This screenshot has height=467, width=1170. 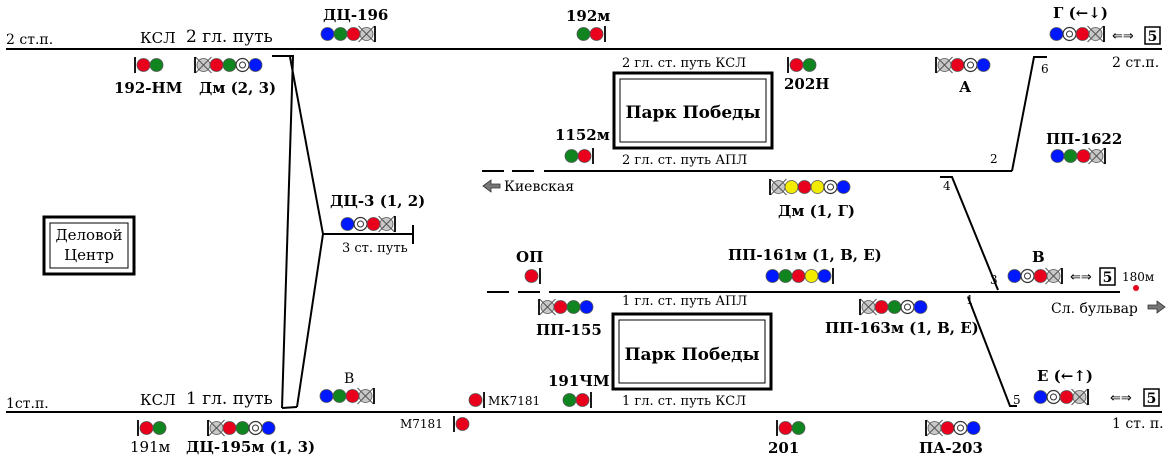 I want to click on signal-label-pp163: ПП-163м (1, В, Е), so click(x=902, y=328).